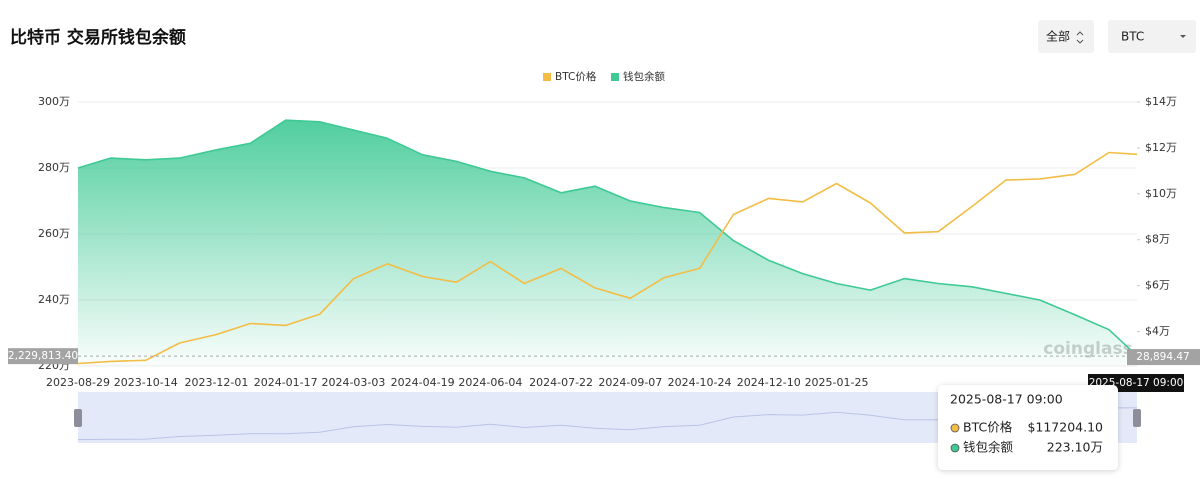  I want to click on tooltip-value: $117204.10, so click(1065, 427).